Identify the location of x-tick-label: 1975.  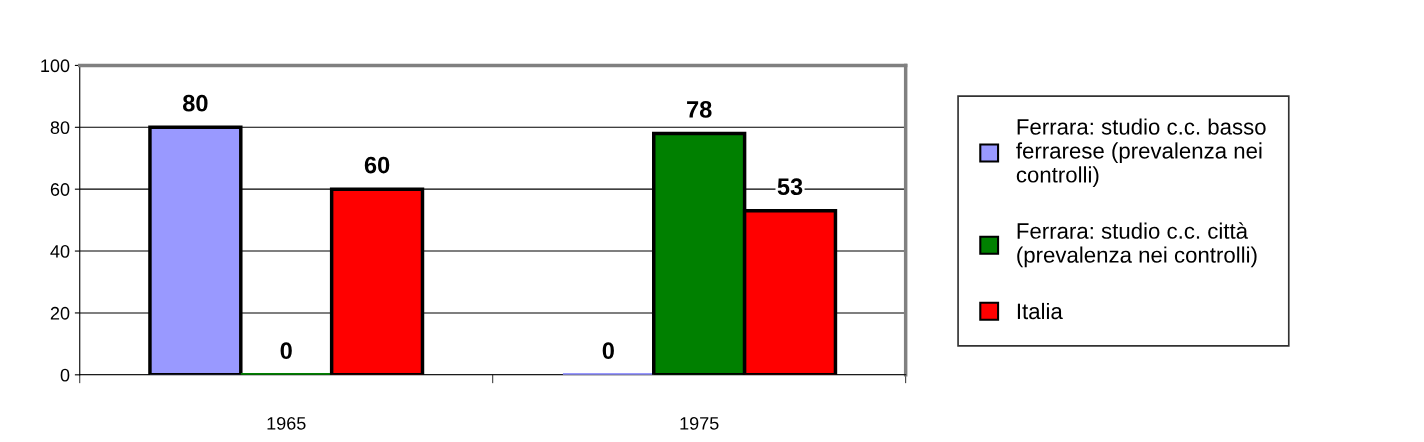
(699, 423).